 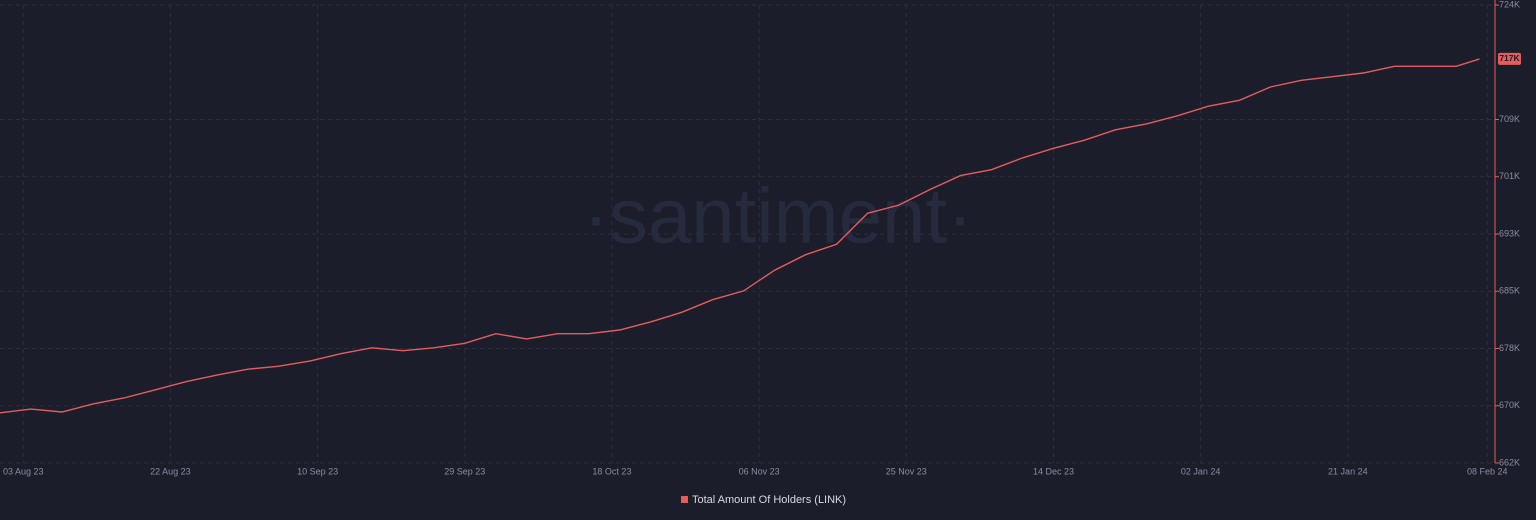 I want to click on x-tick-label: 29 Sep 23, so click(x=464, y=471).